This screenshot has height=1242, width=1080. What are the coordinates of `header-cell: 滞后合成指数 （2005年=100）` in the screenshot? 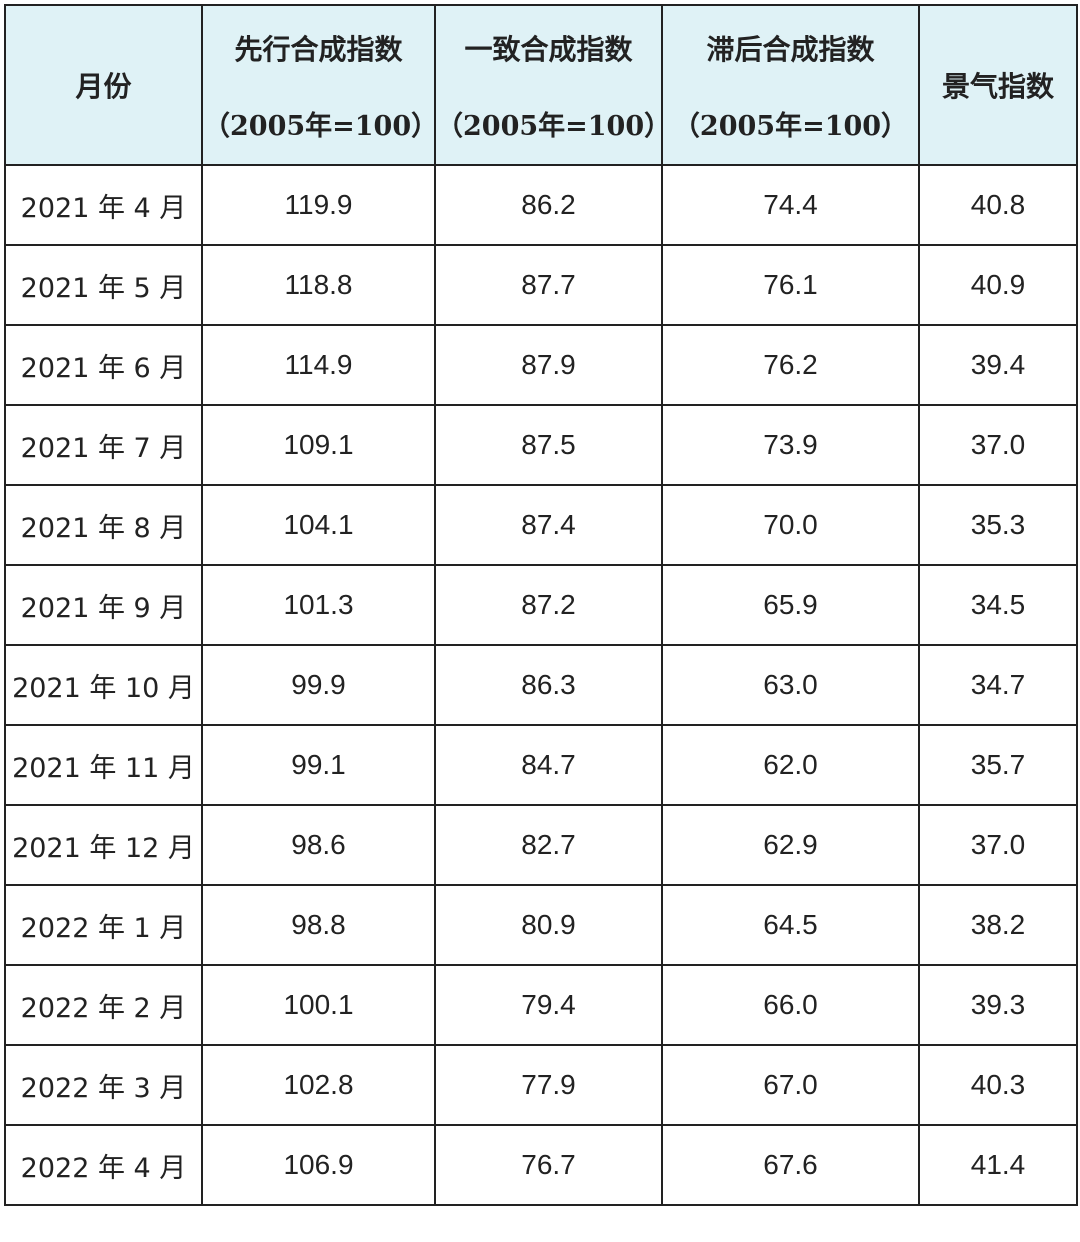 It's located at (790, 85).